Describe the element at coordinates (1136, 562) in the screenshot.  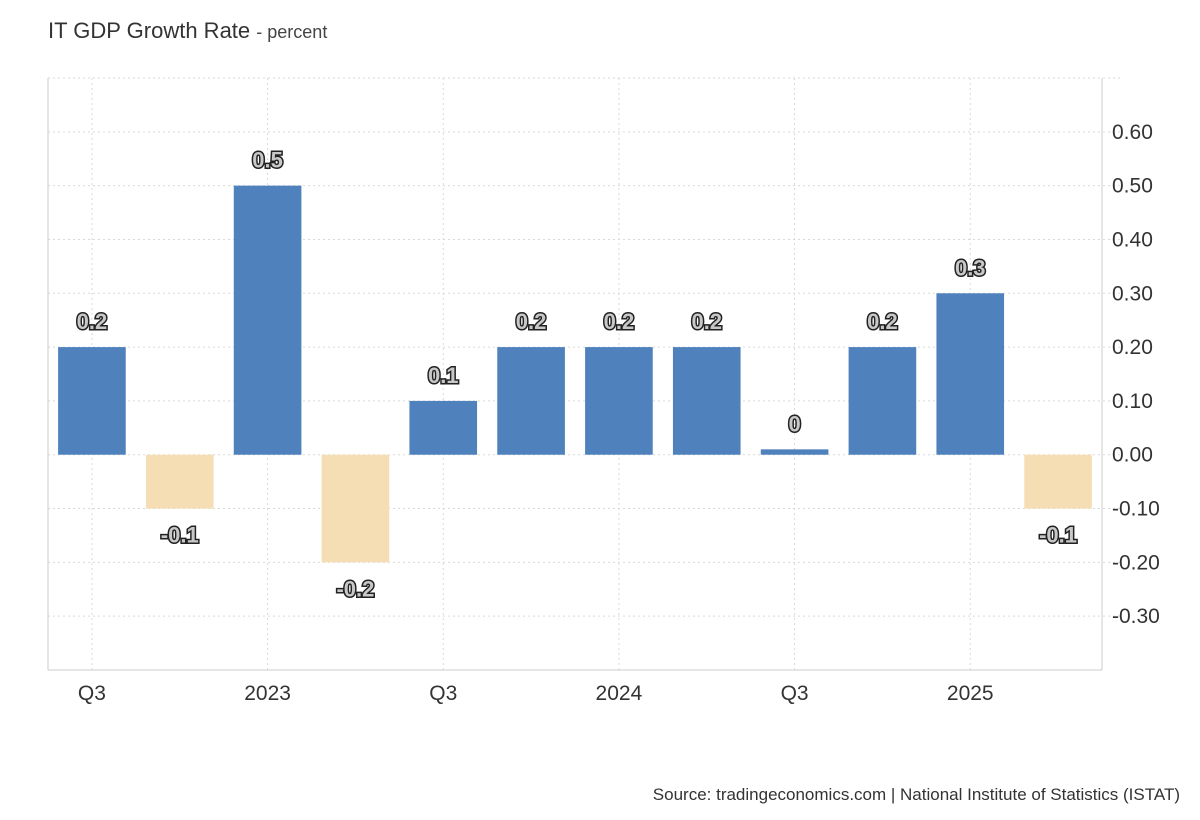
I see `y-tick-label: -0.20` at that location.